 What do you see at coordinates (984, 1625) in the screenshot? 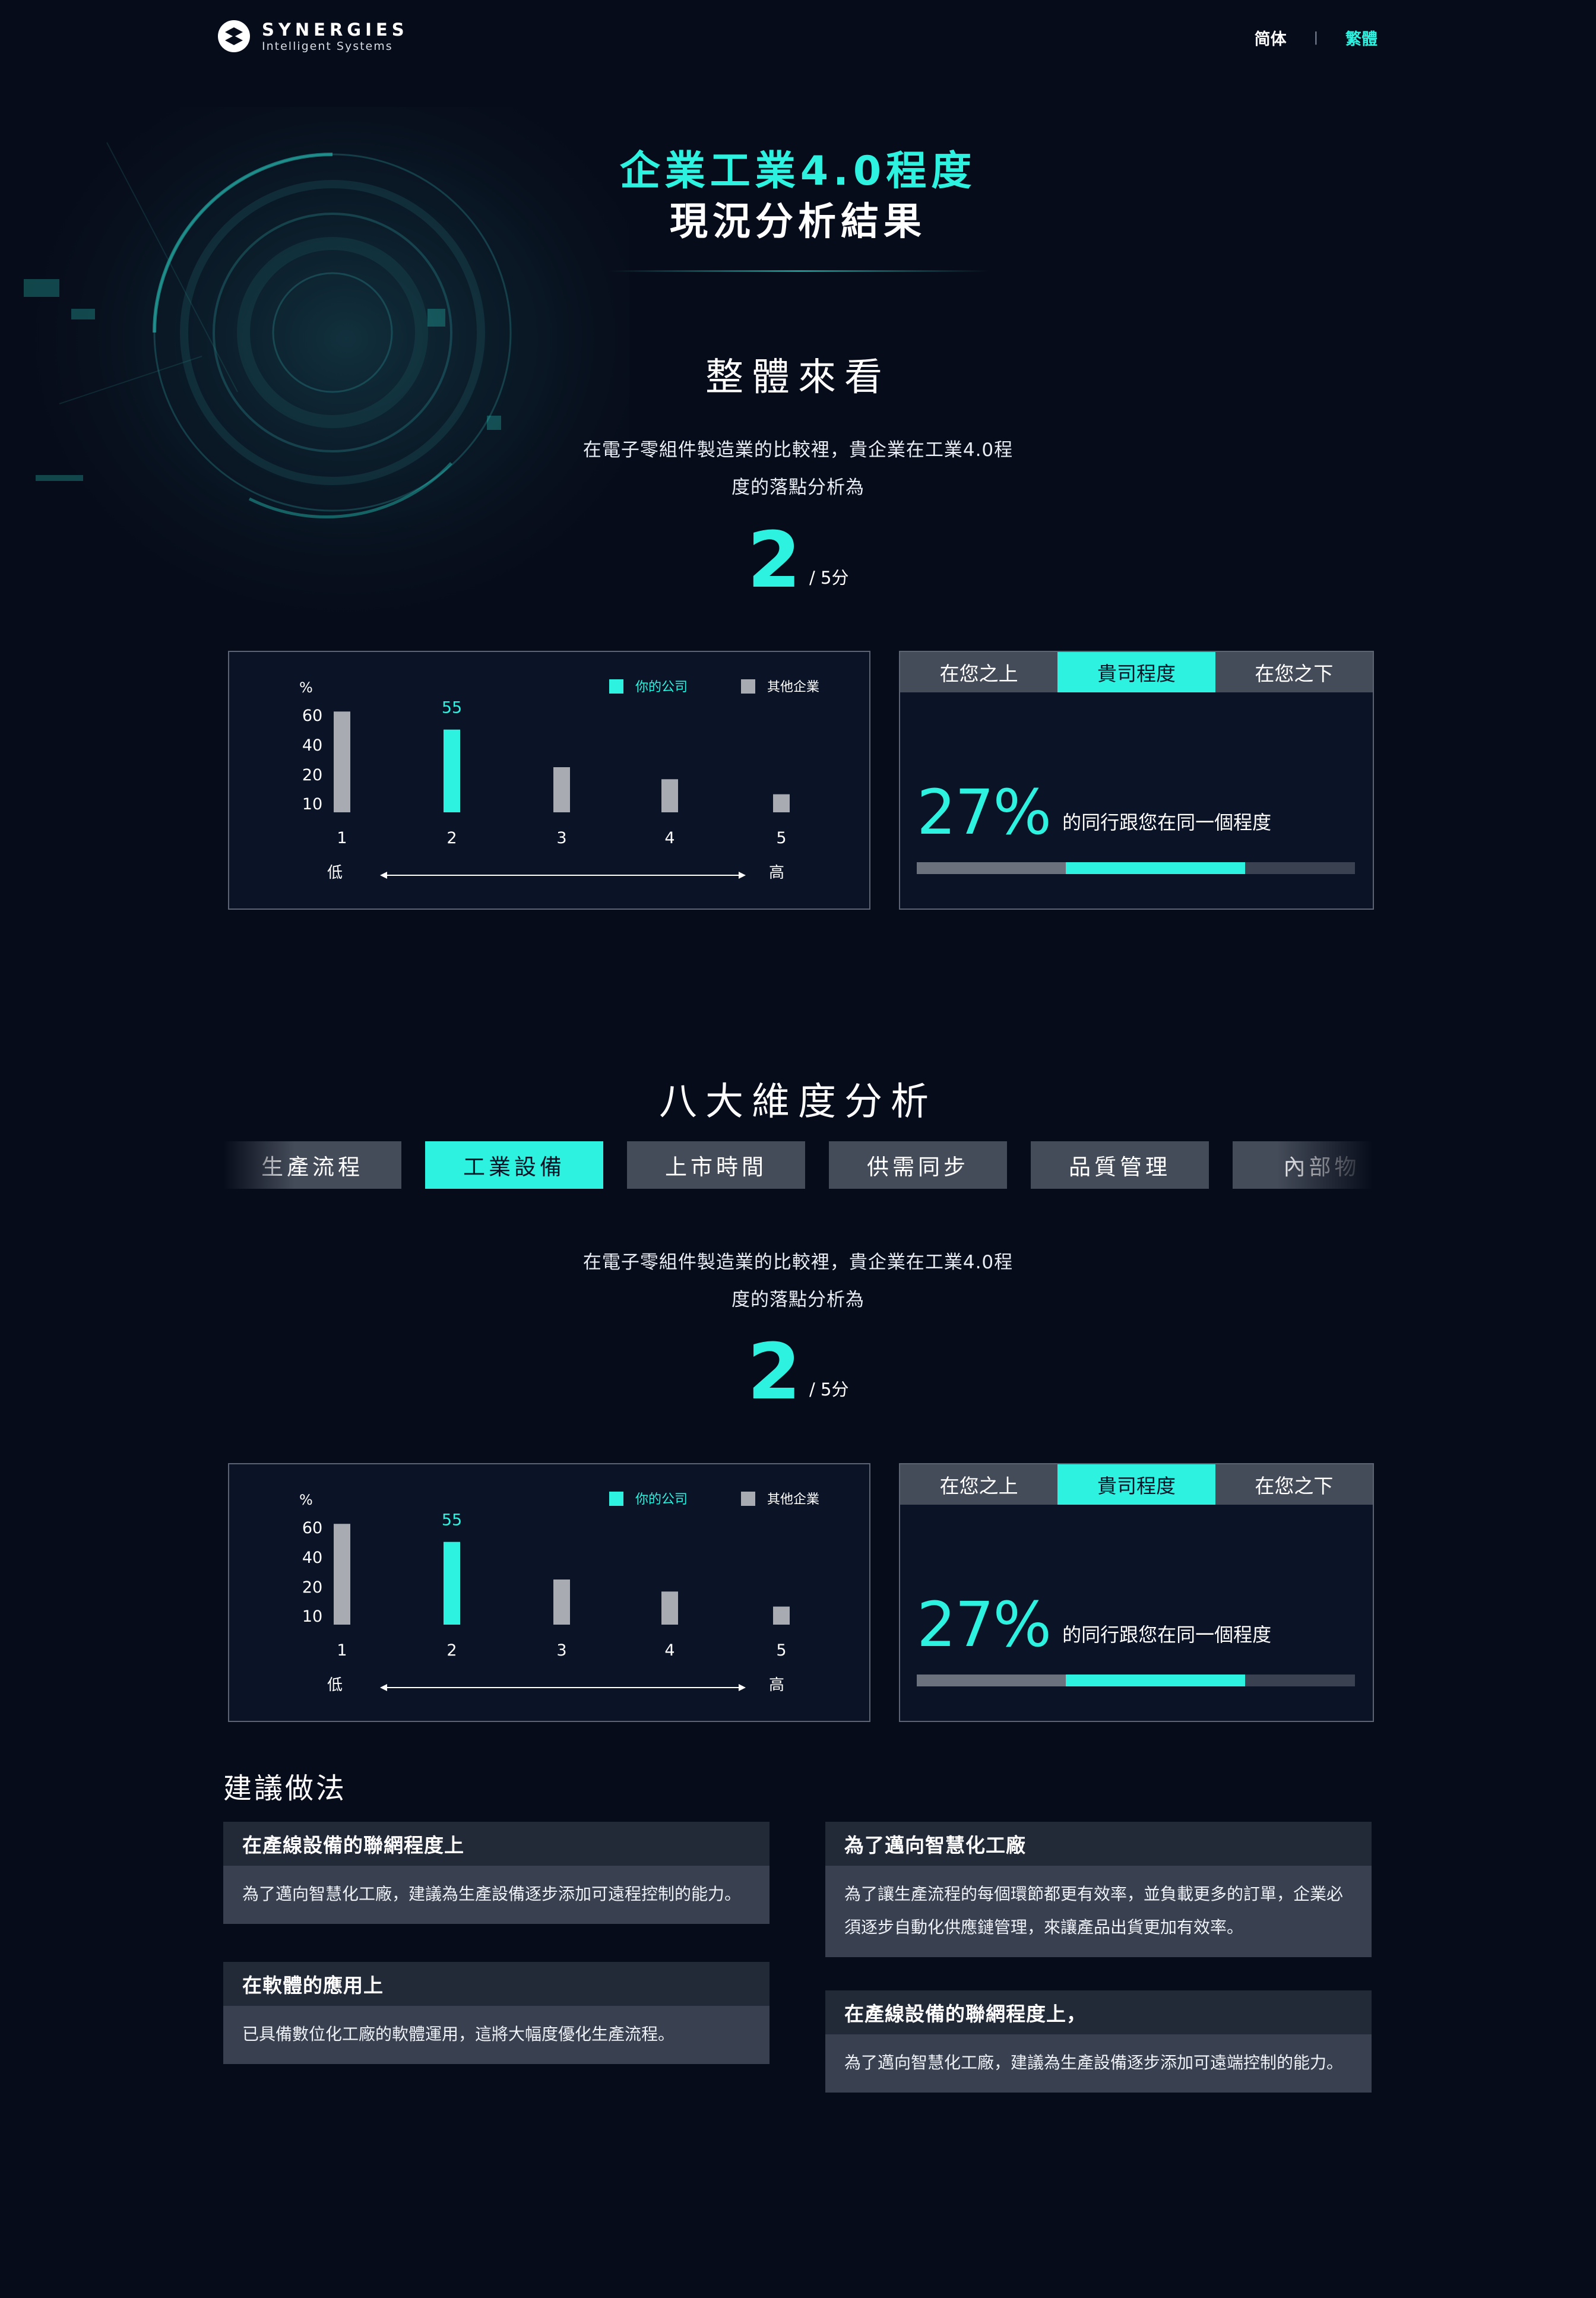
I see `dimension-percent-value: 27%` at bounding box center [984, 1625].